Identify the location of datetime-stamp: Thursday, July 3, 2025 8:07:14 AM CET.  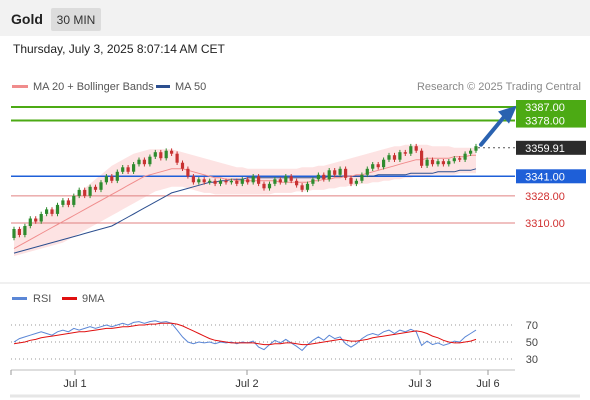
(119, 49).